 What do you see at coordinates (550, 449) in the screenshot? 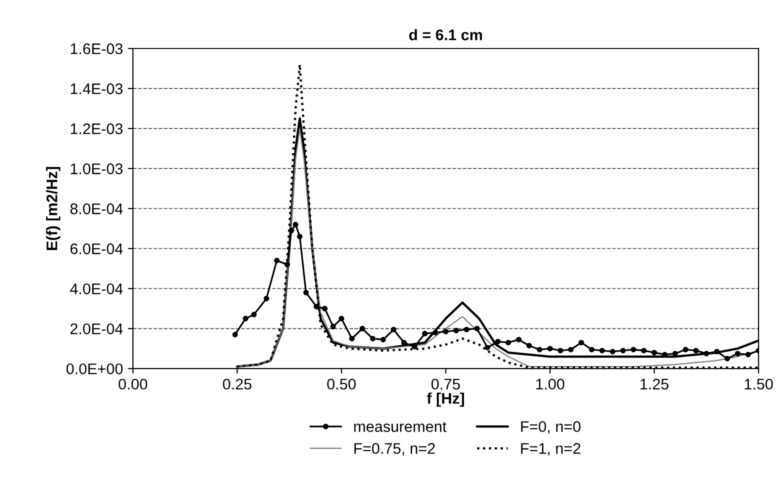
I see `legend-label: F=1, n=2` at bounding box center [550, 449].